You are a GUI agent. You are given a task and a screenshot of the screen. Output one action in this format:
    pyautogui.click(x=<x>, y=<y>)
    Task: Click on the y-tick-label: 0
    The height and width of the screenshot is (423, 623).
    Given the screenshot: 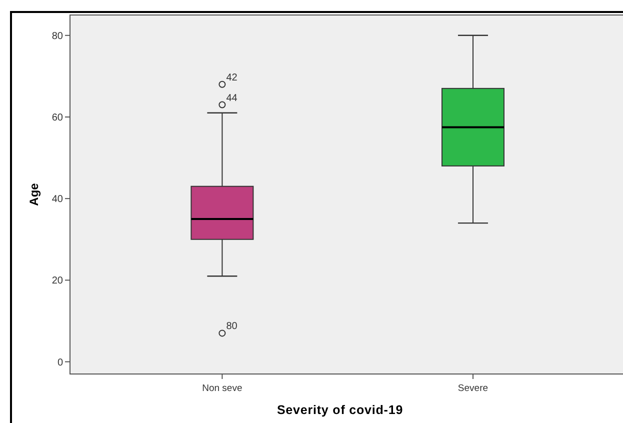 What is the action you would take?
    pyautogui.click(x=60, y=362)
    